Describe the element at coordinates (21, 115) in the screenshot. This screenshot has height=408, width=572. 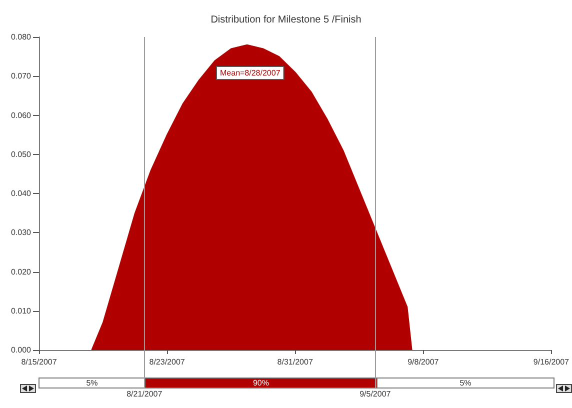
I see `y-tick-label: 0.060` at that location.